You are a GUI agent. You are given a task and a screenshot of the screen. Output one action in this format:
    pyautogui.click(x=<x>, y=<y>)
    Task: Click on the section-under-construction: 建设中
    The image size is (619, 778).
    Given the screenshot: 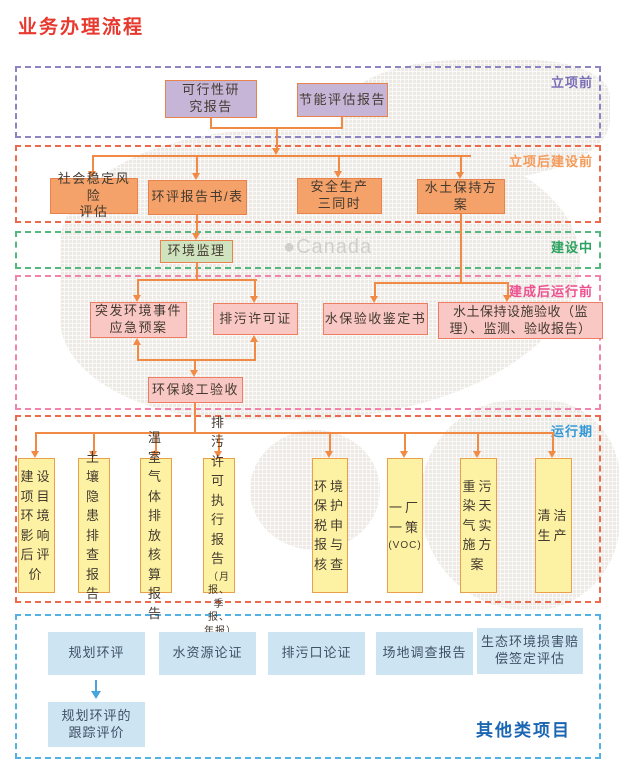 What is the action you would take?
    pyautogui.click(x=308, y=250)
    